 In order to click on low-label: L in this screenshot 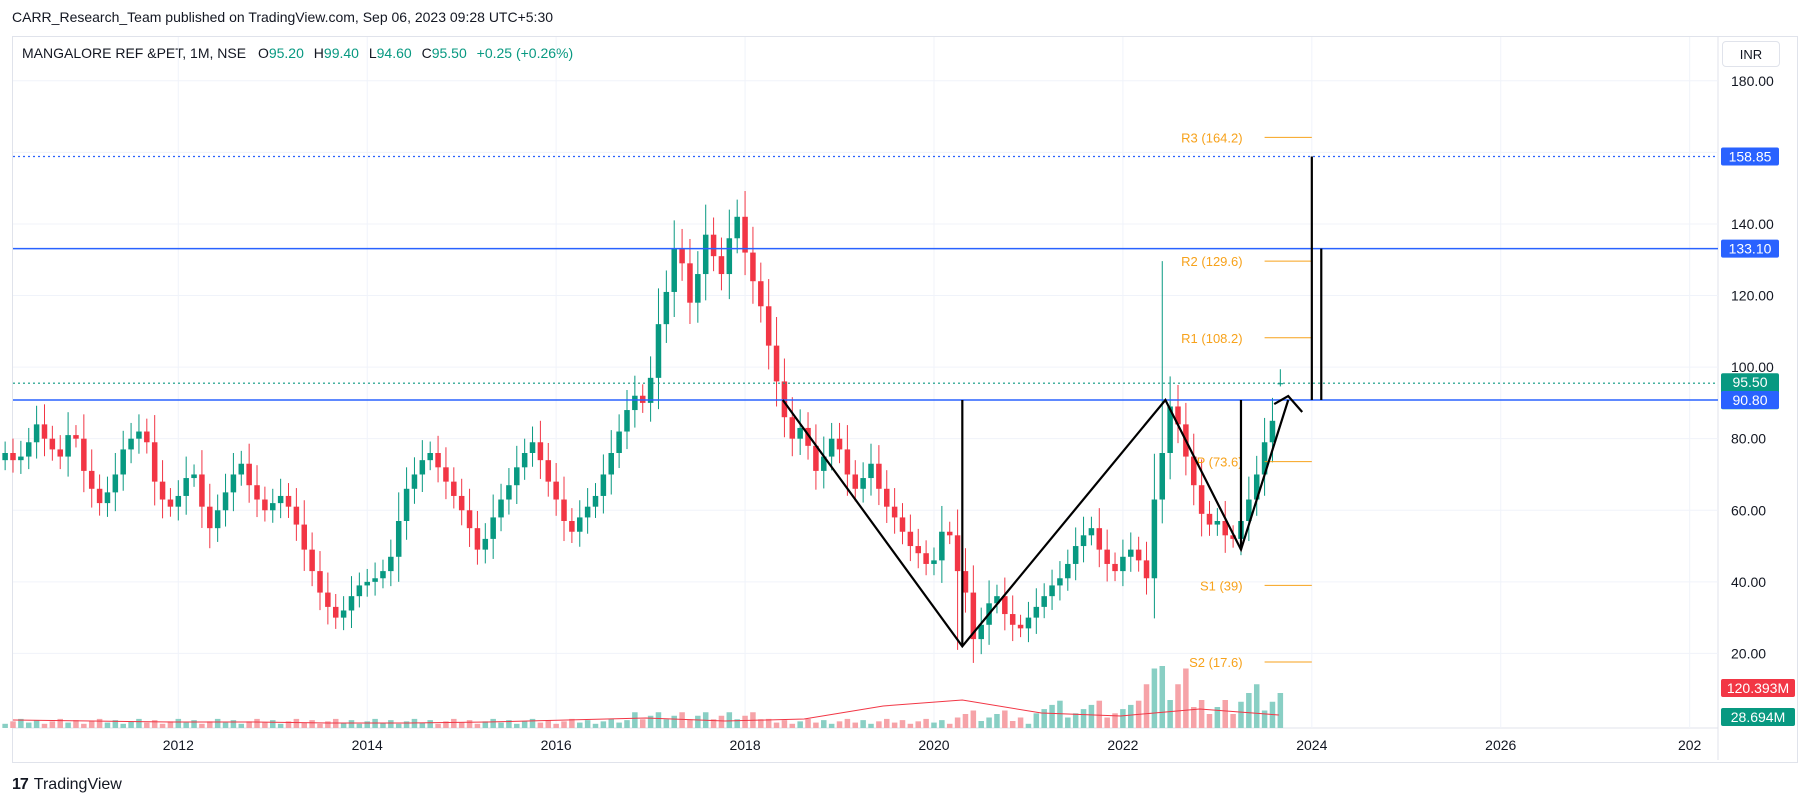, I will do `click(372, 53)`.